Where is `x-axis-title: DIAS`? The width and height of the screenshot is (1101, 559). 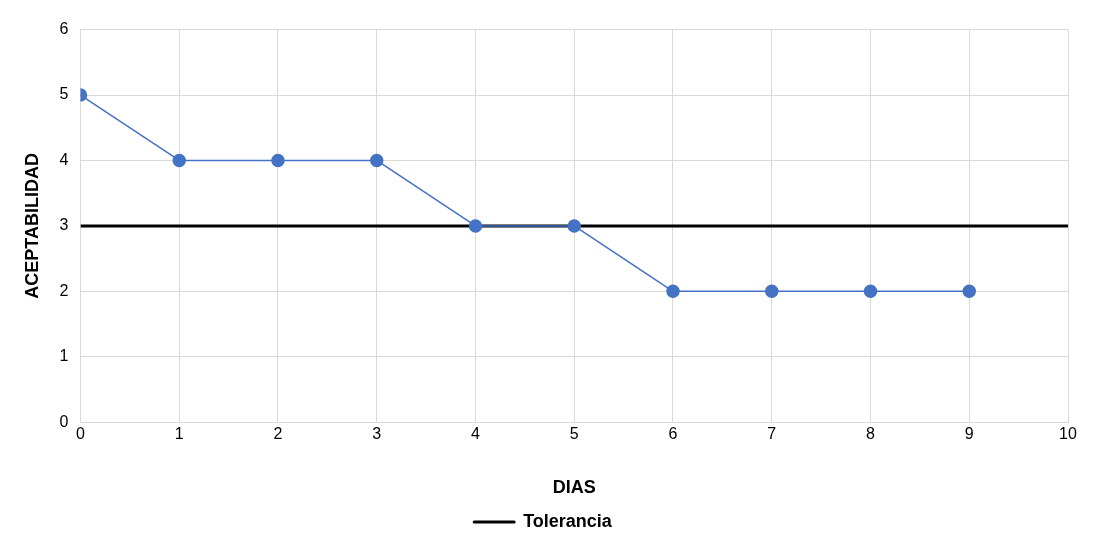 x-axis-title: DIAS is located at coordinates (574, 487).